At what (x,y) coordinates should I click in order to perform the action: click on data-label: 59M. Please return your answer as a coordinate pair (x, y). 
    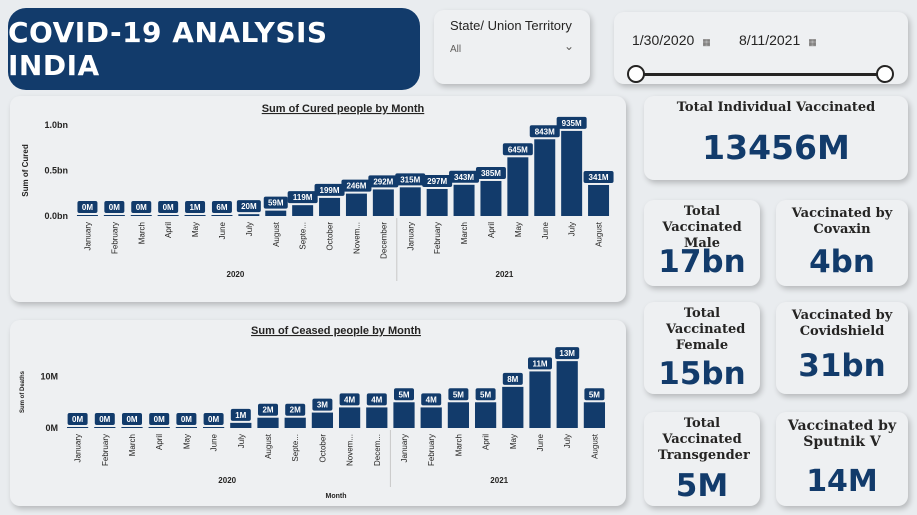
    Looking at the image, I should click on (276, 203).